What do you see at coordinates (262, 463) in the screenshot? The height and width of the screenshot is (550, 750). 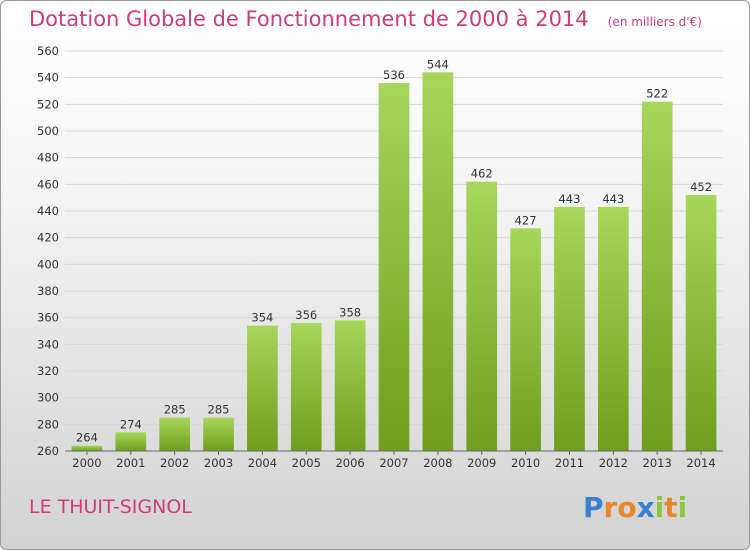 I see `x-tick-label: 2004` at bounding box center [262, 463].